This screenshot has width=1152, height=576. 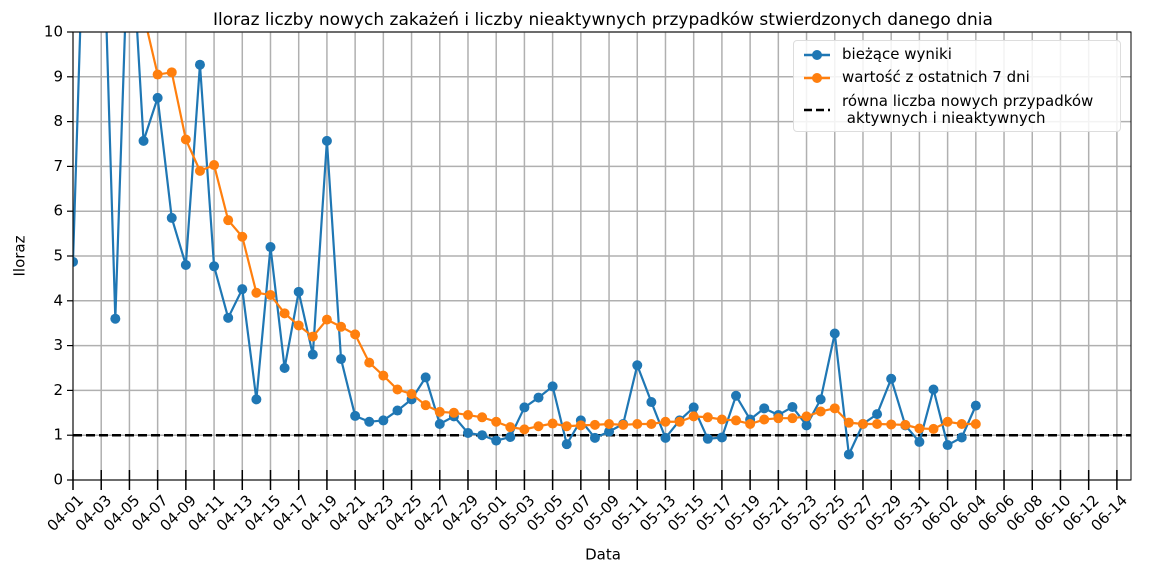 I want to click on y-tick-label: 5, so click(x=58, y=256).